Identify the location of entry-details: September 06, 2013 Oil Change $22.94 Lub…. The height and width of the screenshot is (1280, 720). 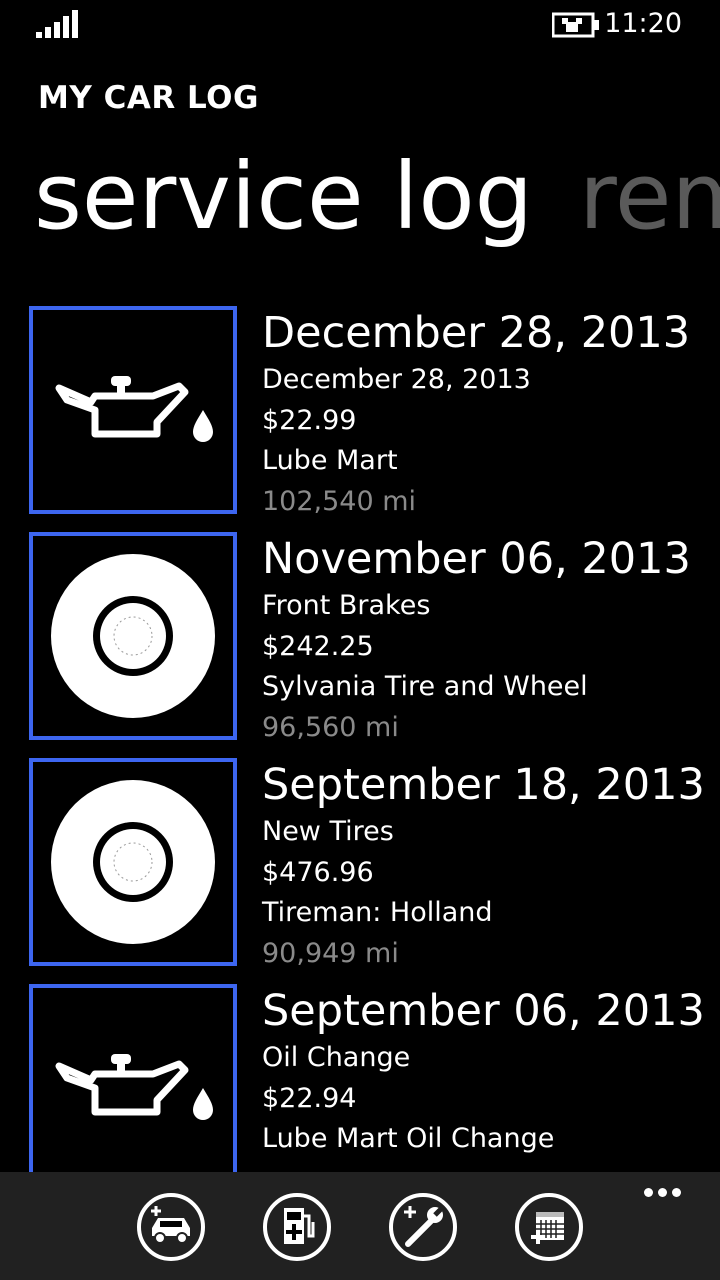
(483, 1071).